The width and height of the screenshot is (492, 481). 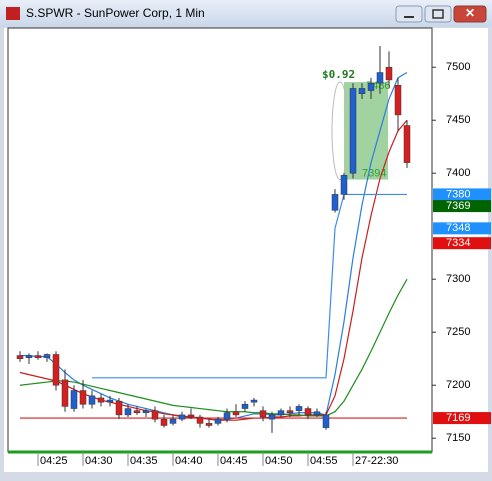 What do you see at coordinates (54, 461) in the screenshot?
I see `x-tick-label: 04:25` at bounding box center [54, 461].